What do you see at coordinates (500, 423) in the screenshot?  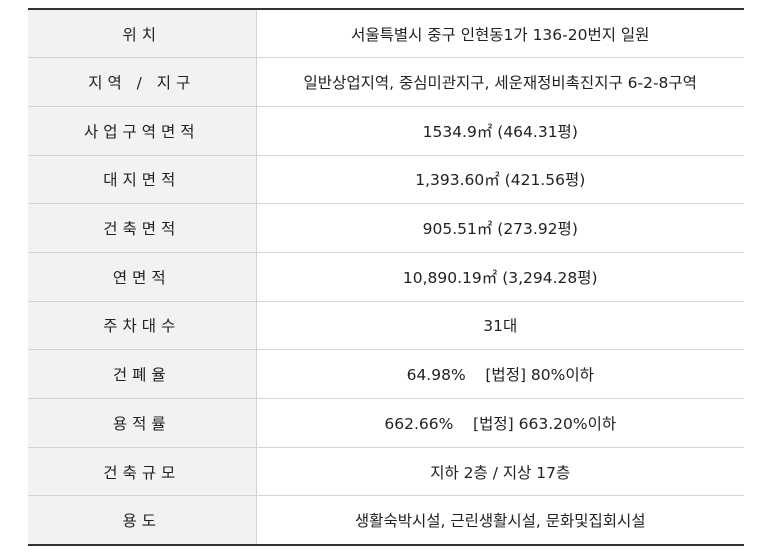 I see `row-value-floor-area-ratio: 662.66% [법정] 663.20%이하` at bounding box center [500, 423].